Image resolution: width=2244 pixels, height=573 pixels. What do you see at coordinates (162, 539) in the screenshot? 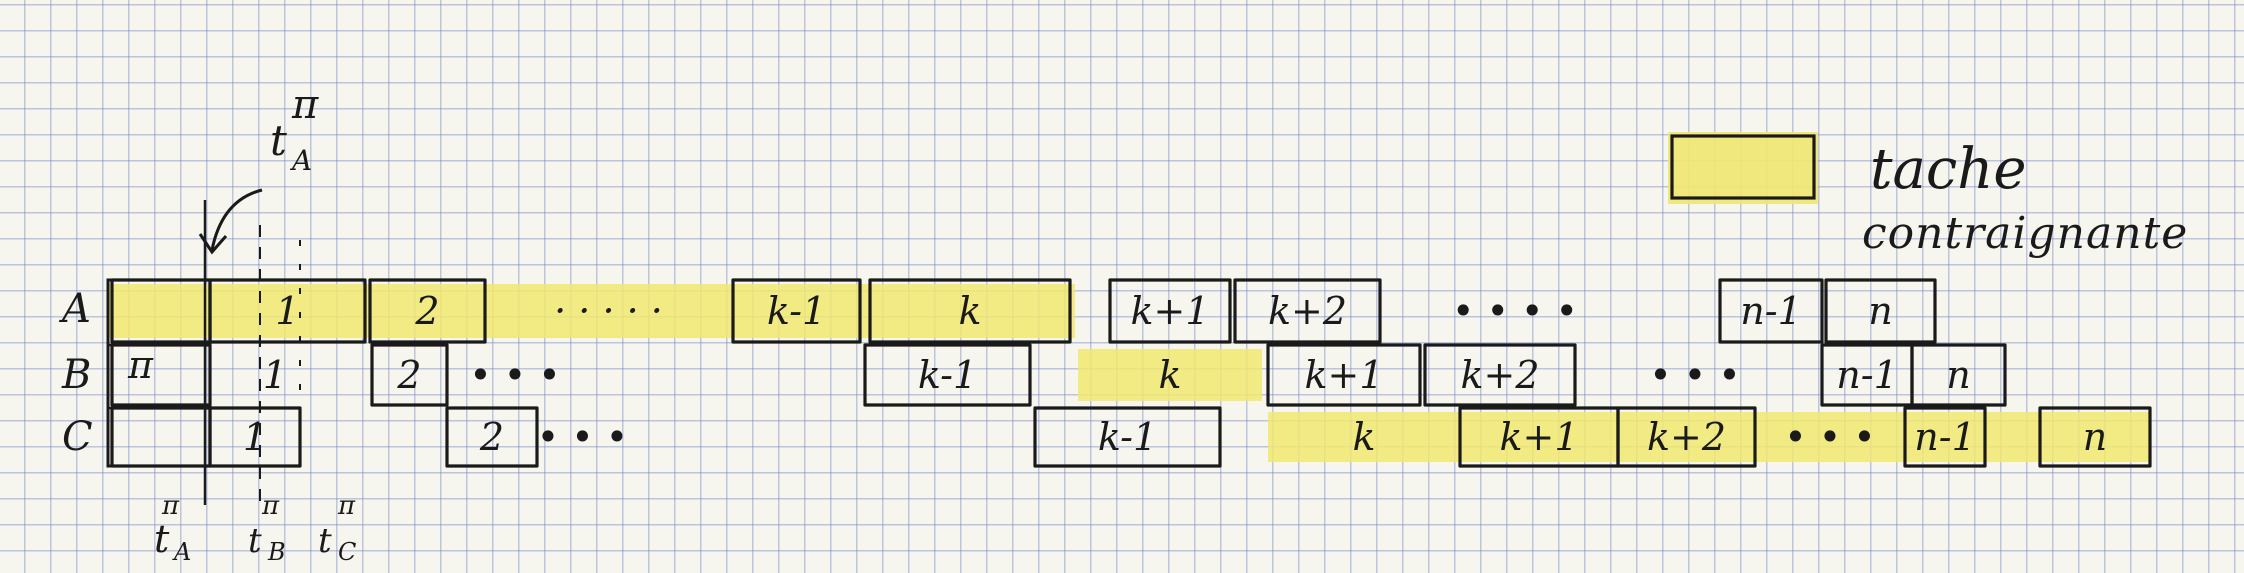
I see `bottom-time-a-base: t` at bounding box center [162, 539].